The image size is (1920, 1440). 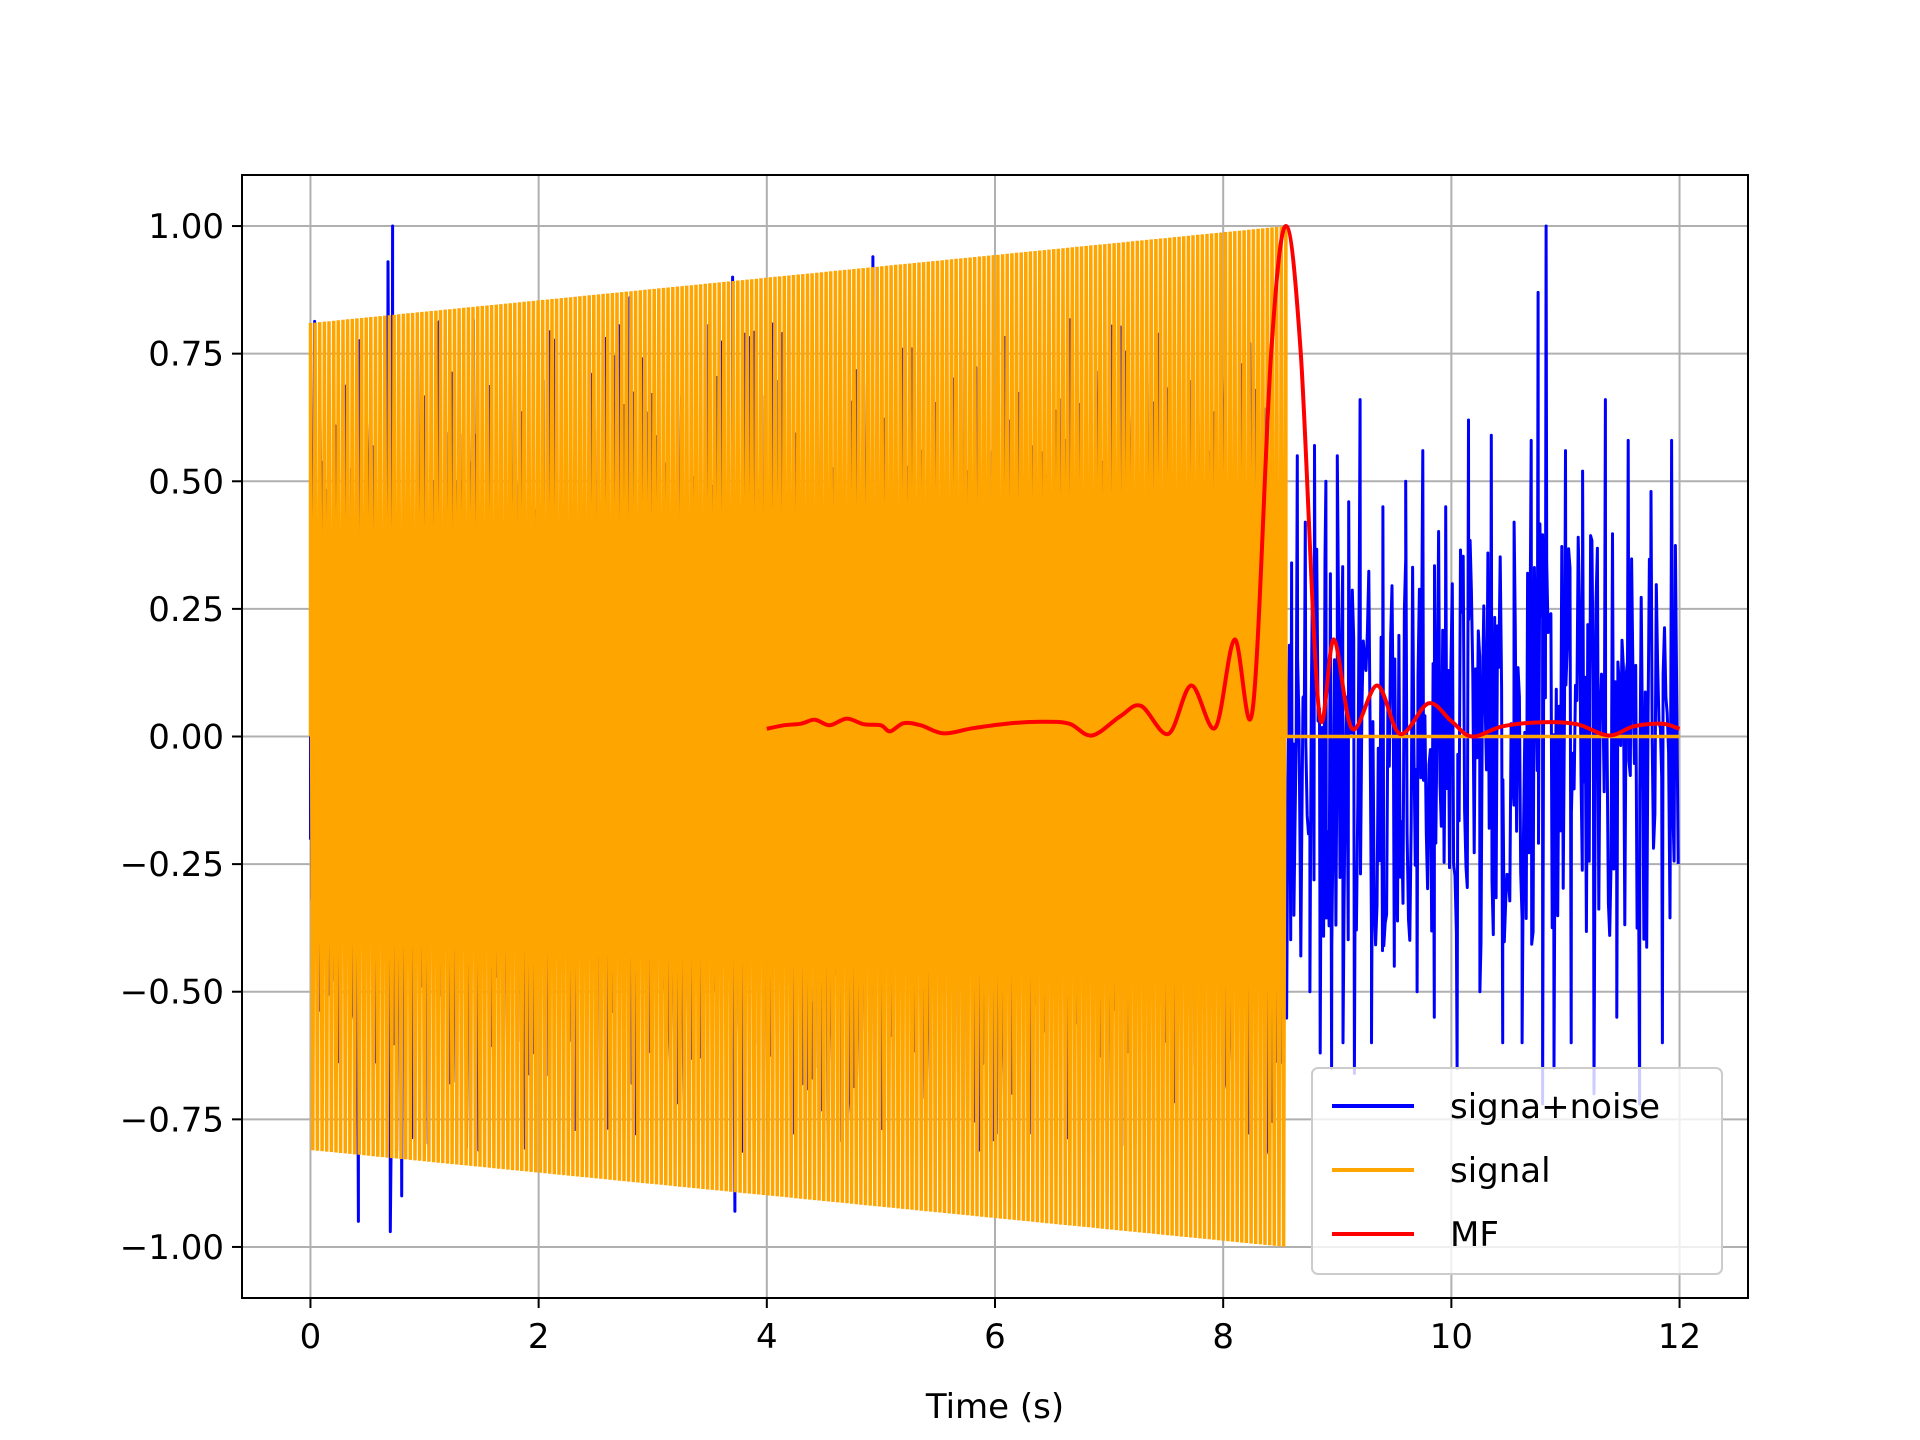 I want to click on x-tick-label: 12, so click(x=1679, y=1337).